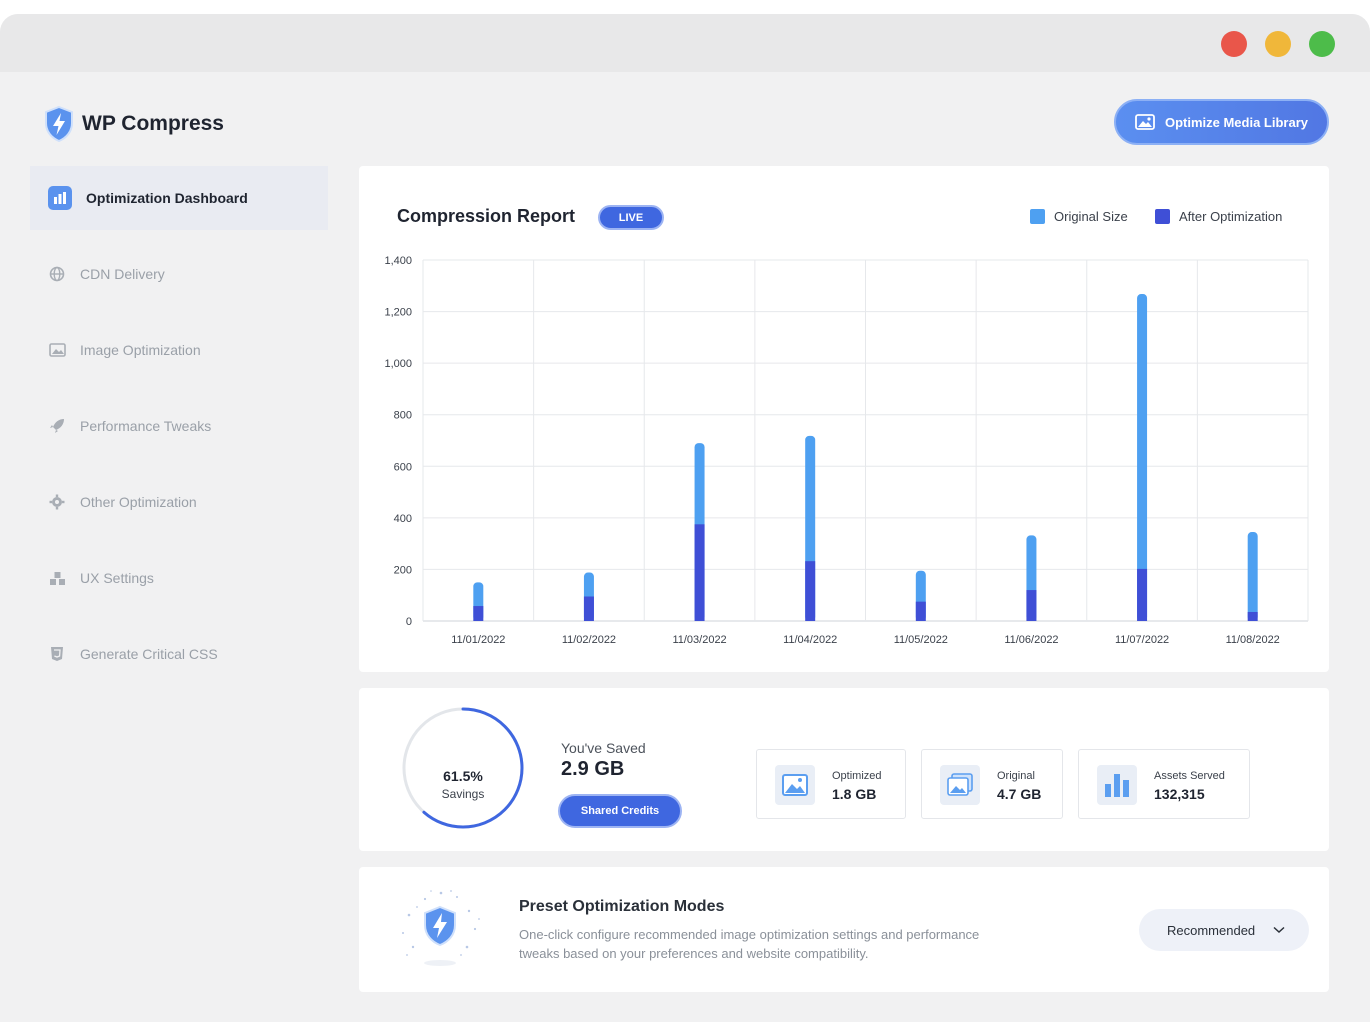  Describe the element at coordinates (398, 313) in the screenshot. I see `y-tick-label: 1,200` at that location.